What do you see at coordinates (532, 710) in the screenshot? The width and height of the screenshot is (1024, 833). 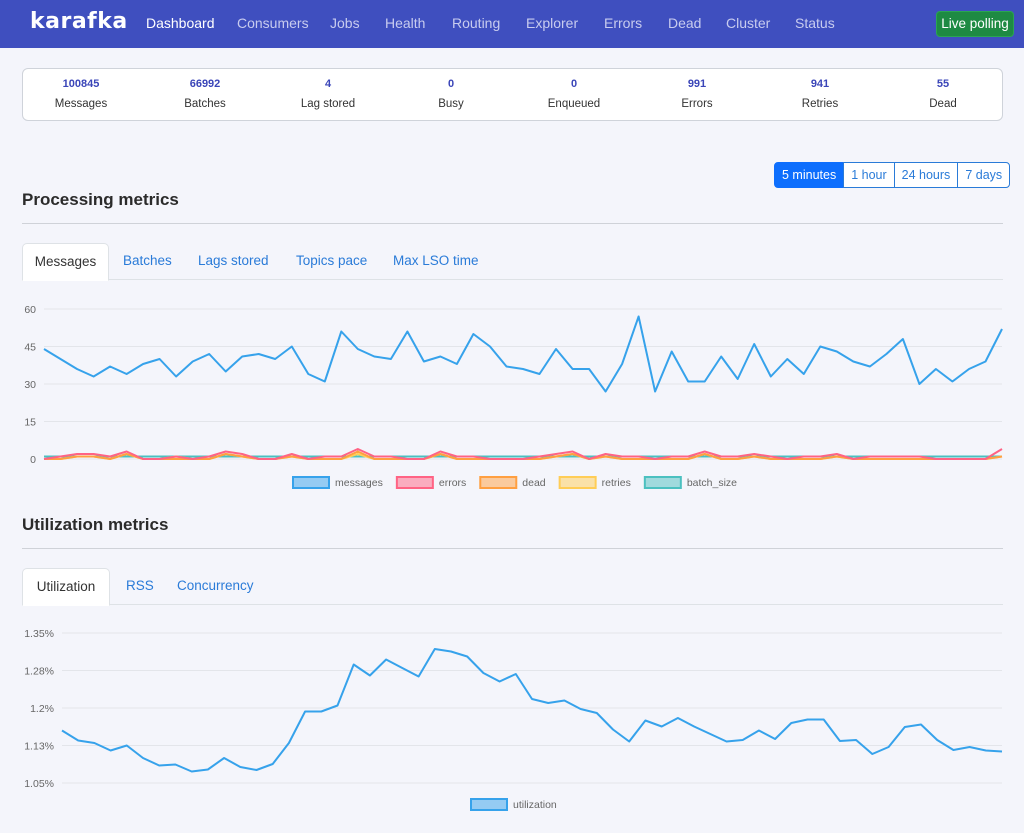 I see `series-line-utilization` at bounding box center [532, 710].